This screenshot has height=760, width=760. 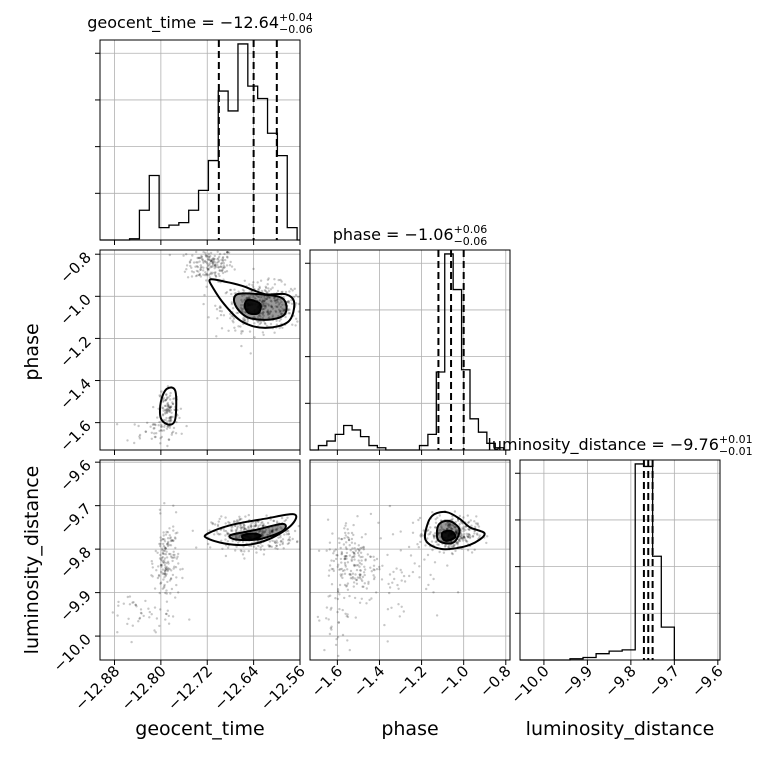 What do you see at coordinates (619, 444) in the screenshot?
I see `svg-text:luminosity_distance = −9.76+0.: luminosity_distance = −9.76+0.01` at bounding box center [619, 444].